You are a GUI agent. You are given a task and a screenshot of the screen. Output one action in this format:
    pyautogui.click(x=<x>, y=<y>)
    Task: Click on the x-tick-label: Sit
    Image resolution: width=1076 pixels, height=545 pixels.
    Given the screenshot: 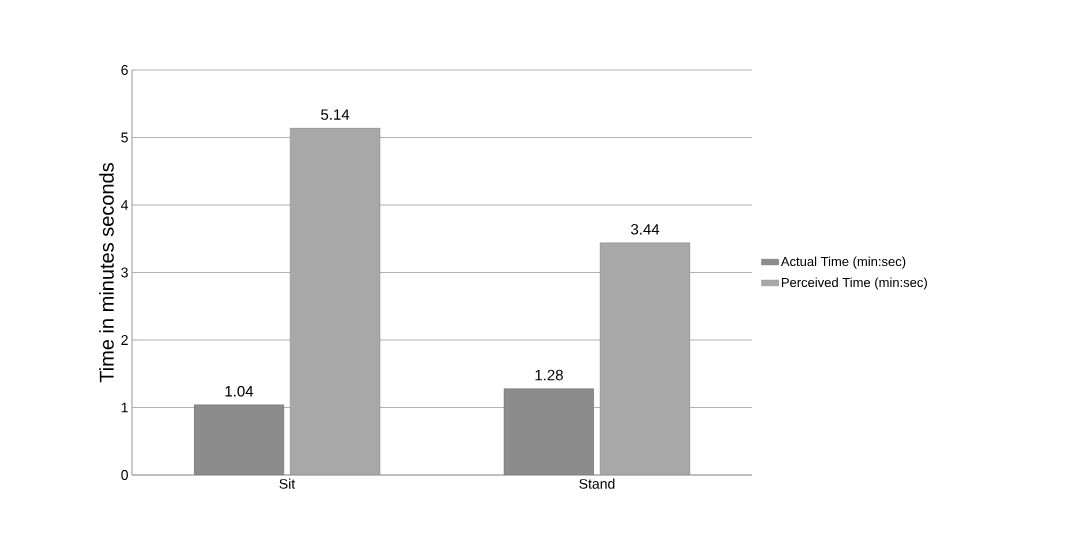 What is the action you would take?
    pyautogui.click(x=287, y=483)
    